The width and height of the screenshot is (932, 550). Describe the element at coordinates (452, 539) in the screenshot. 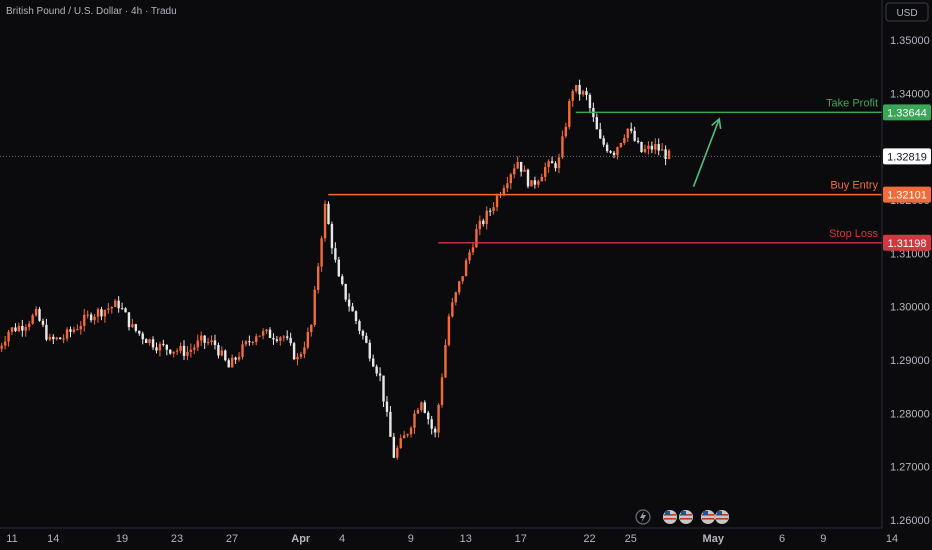

I see `time-axis: 11 14 19 23 27 Apr 4 9 13 17 22 25 May 6 9 14` at that location.